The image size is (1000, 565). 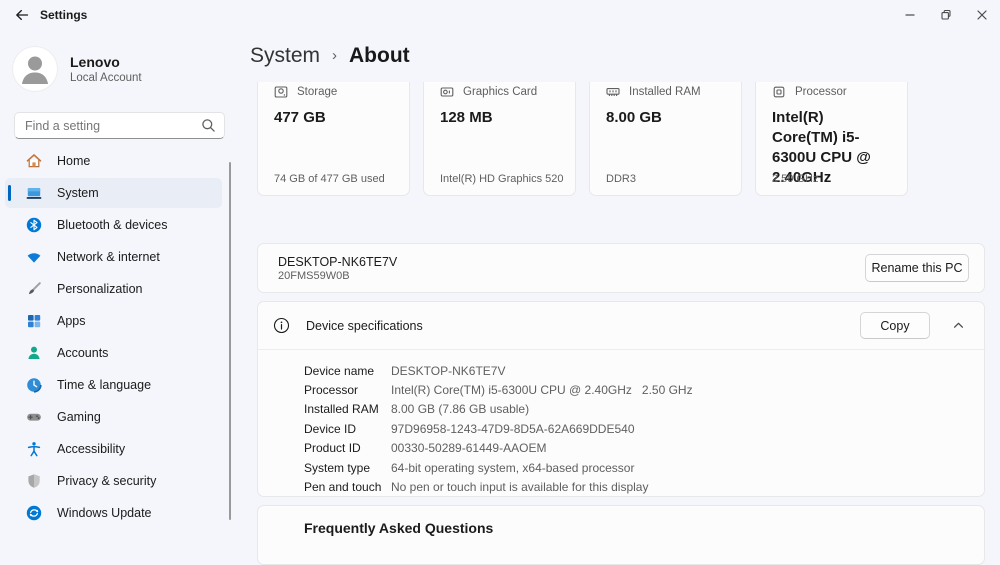 What do you see at coordinates (34, 385) in the screenshot?
I see `time-language-icon` at bounding box center [34, 385].